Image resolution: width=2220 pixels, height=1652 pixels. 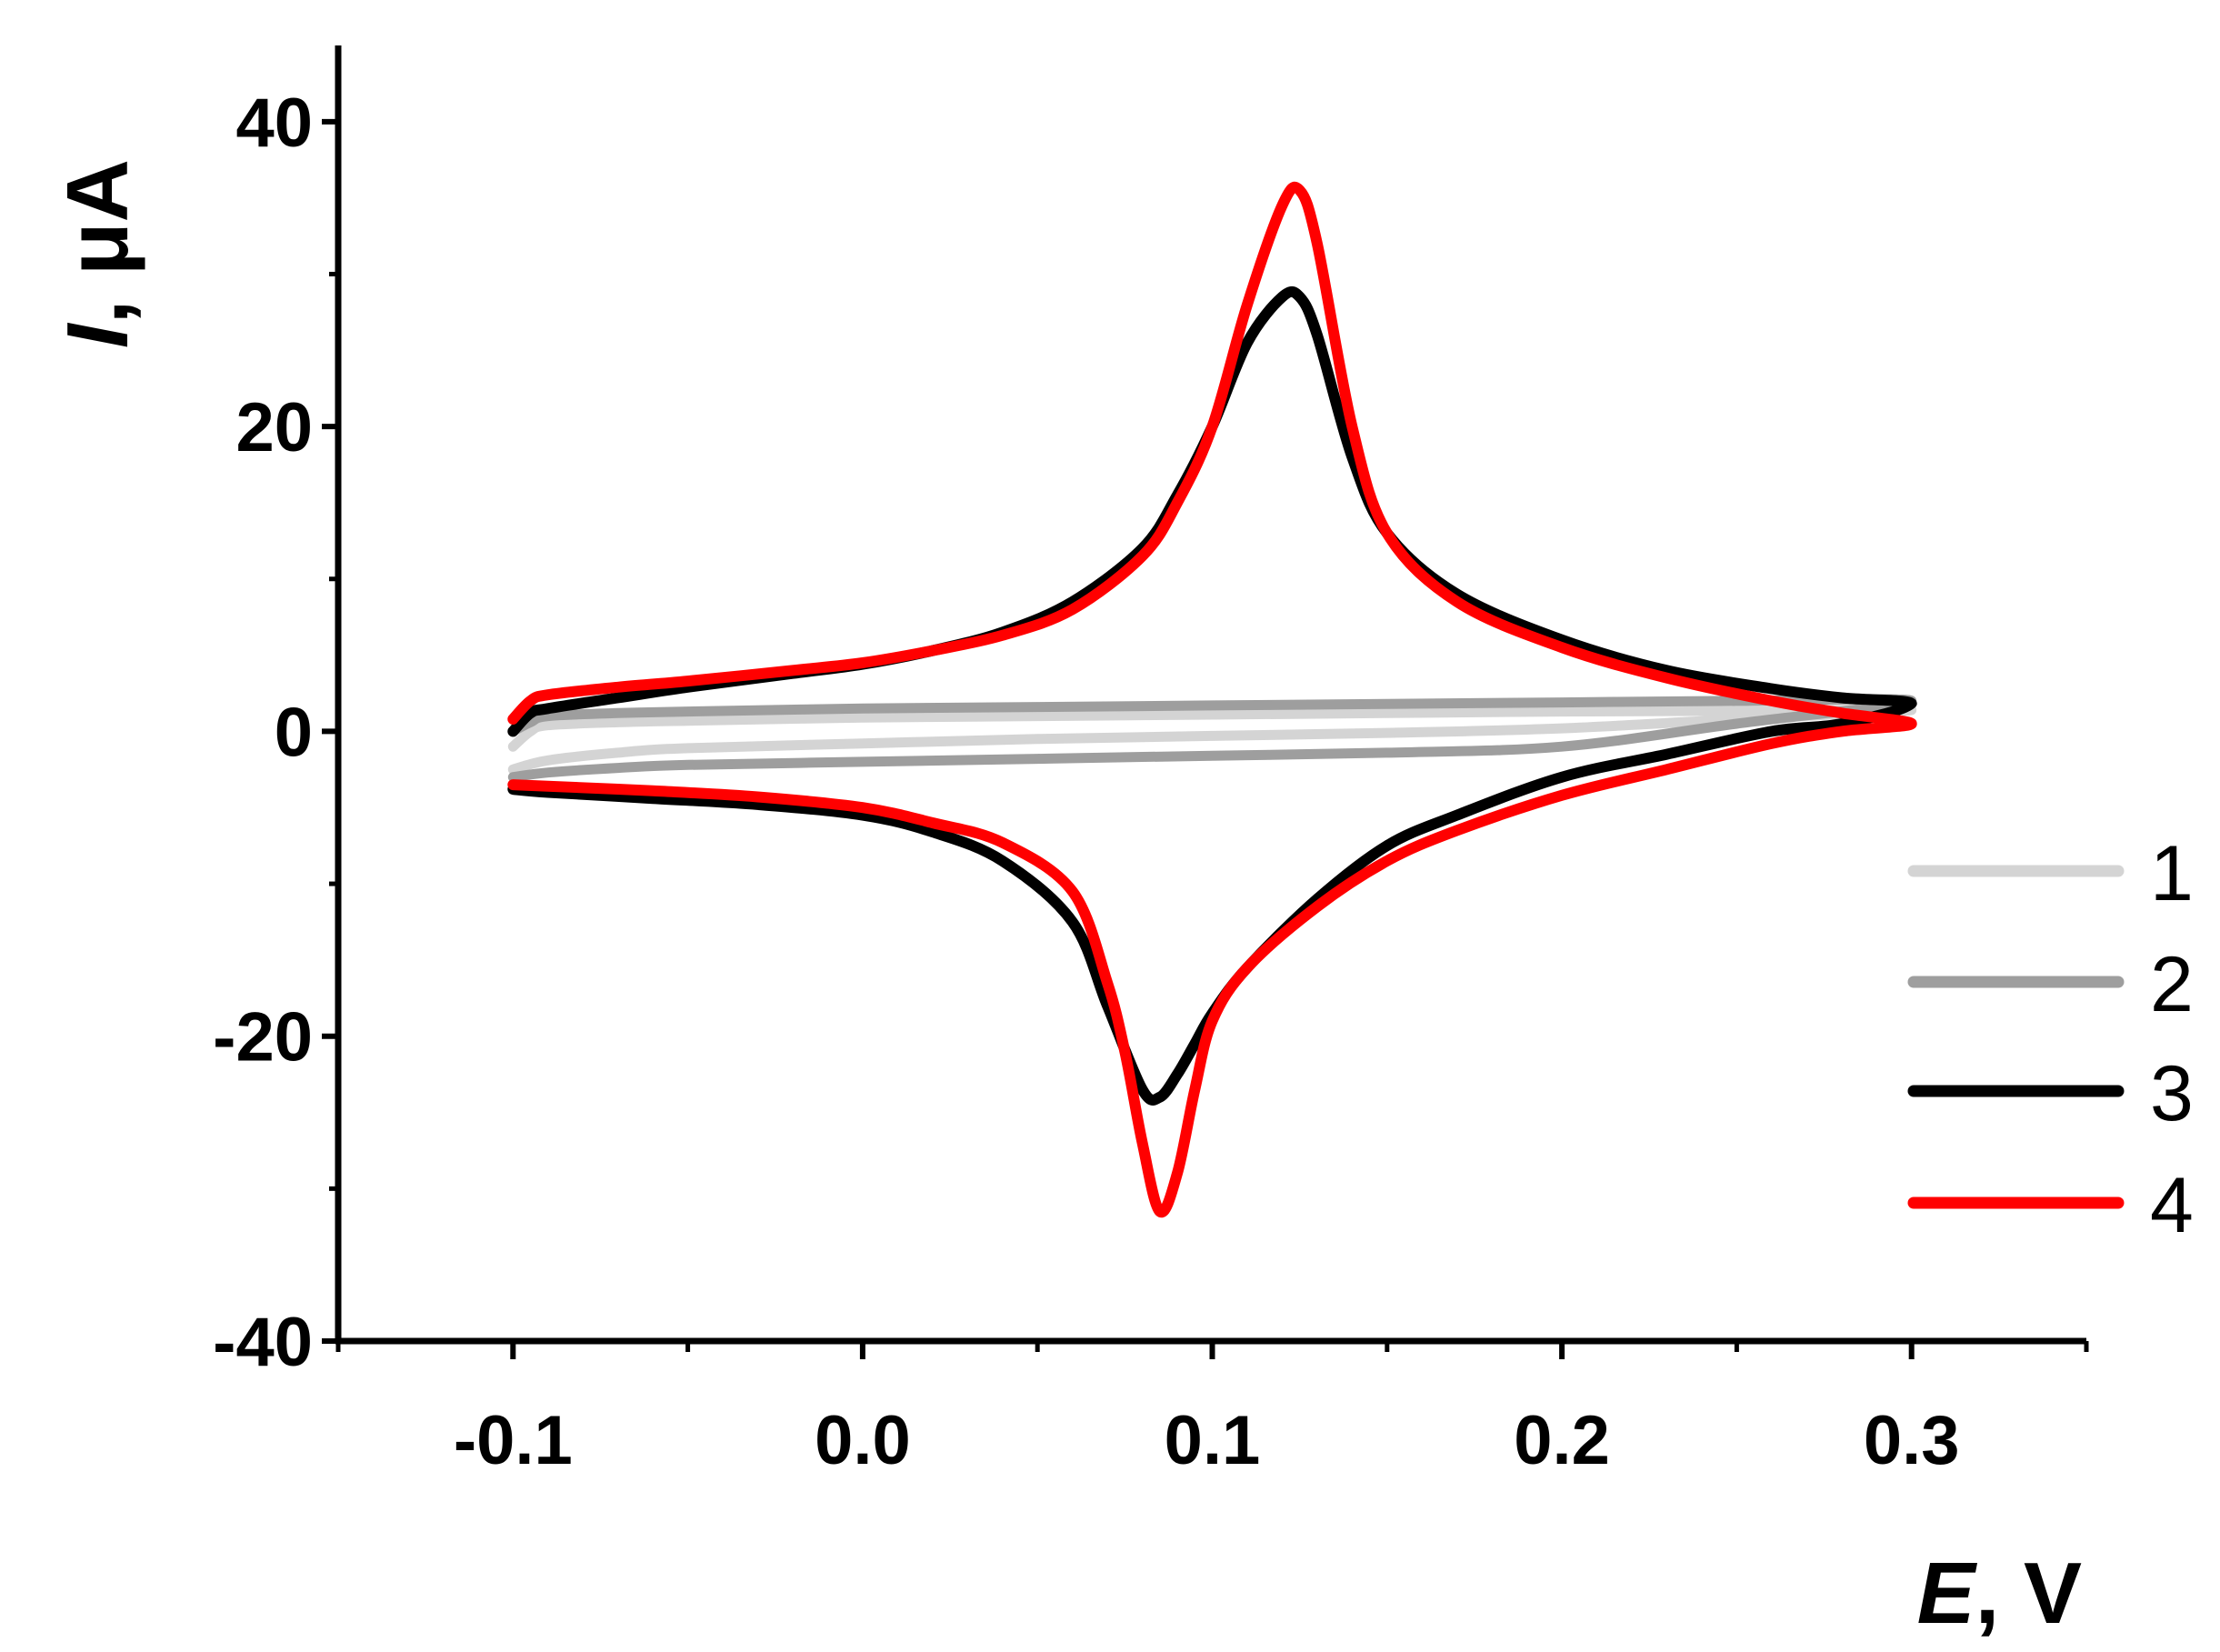 What do you see at coordinates (2172, 874) in the screenshot?
I see `legend-label-1: 1` at bounding box center [2172, 874].